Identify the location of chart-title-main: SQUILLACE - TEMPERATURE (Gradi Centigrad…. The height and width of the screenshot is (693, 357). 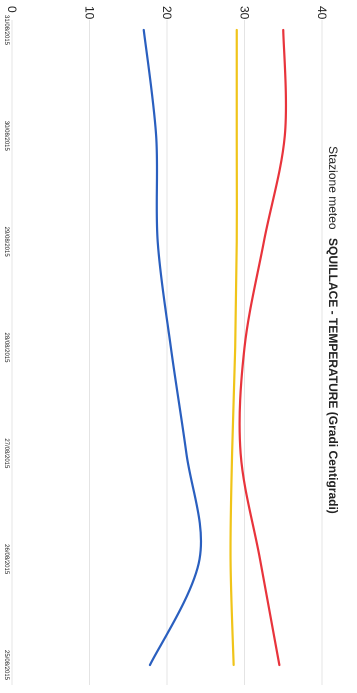
(333, 376).